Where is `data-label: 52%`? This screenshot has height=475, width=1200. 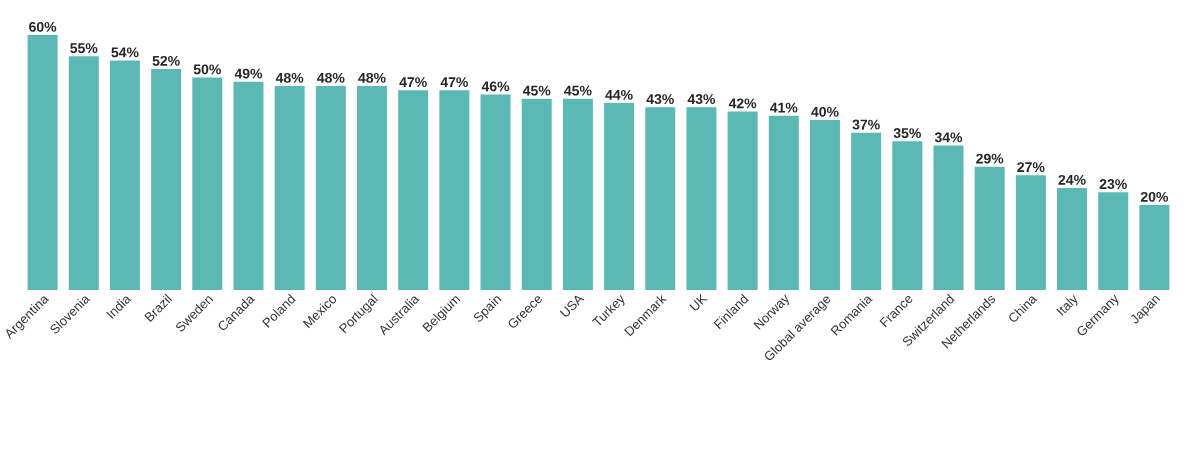
data-label: 52% is located at coordinates (166, 60).